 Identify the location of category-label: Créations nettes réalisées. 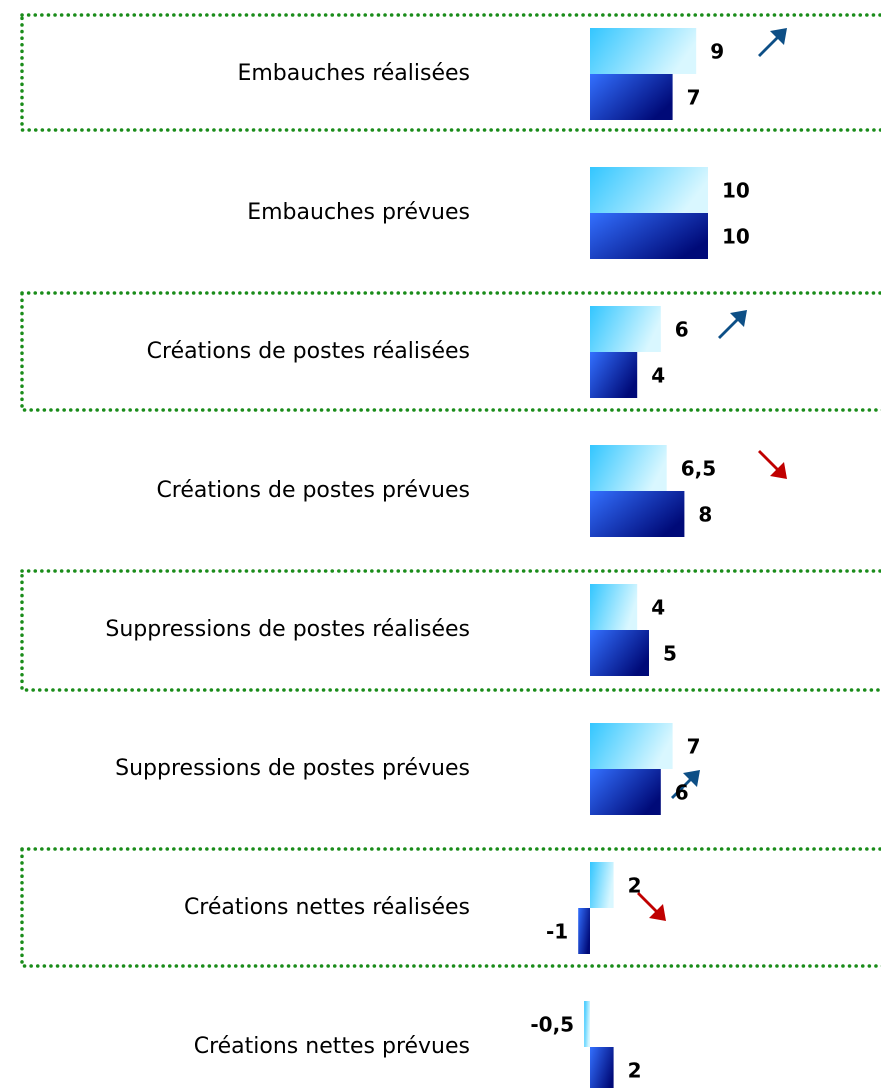
(327, 907).